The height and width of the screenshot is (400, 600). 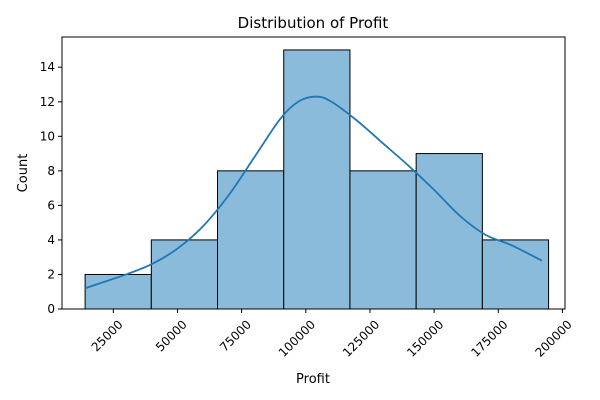 What do you see at coordinates (51, 274) in the screenshot?
I see `y-tick-label: 2` at bounding box center [51, 274].